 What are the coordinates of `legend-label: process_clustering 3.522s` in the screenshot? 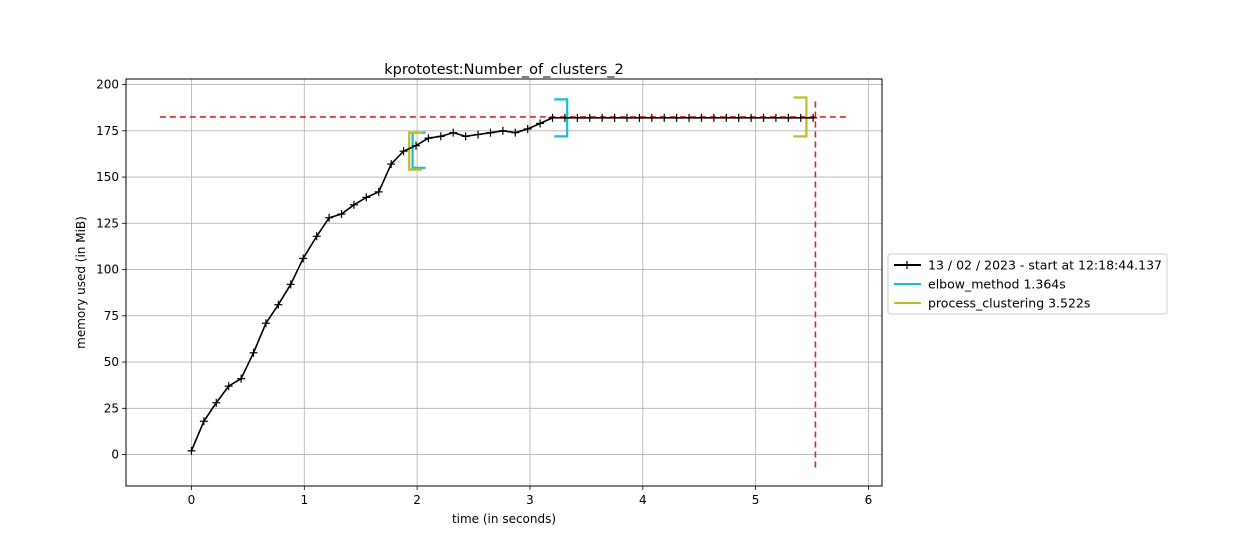 It's located at (1009, 303).